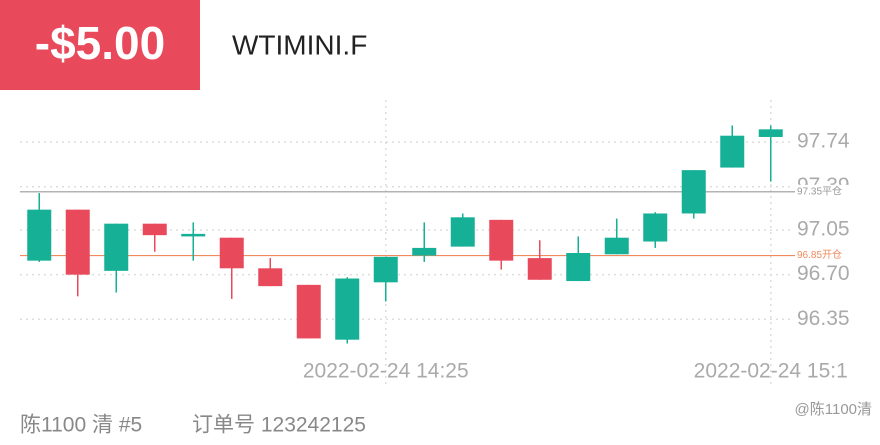 The height and width of the screenshot is (445, 880). I want to click on y-tick-label: 96.70, so click(823, 273).